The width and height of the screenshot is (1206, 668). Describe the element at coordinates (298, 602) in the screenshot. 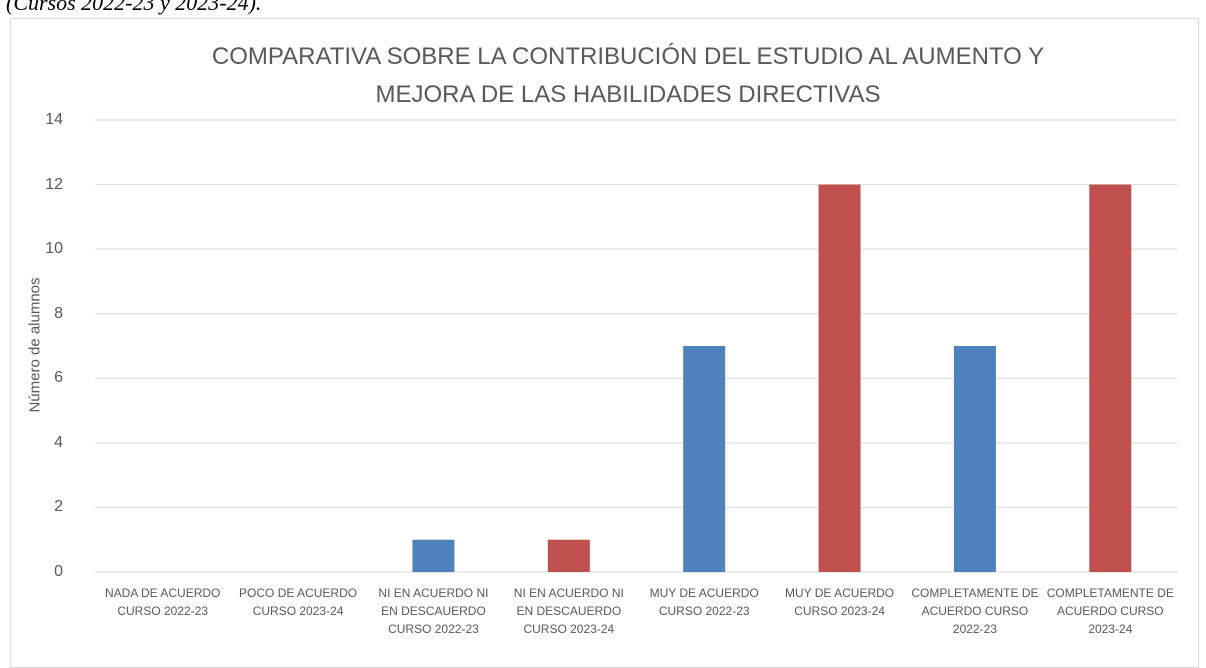

I see `x-tick-label: POCO DE ACUERDO CURSO 2023-24` at that location.